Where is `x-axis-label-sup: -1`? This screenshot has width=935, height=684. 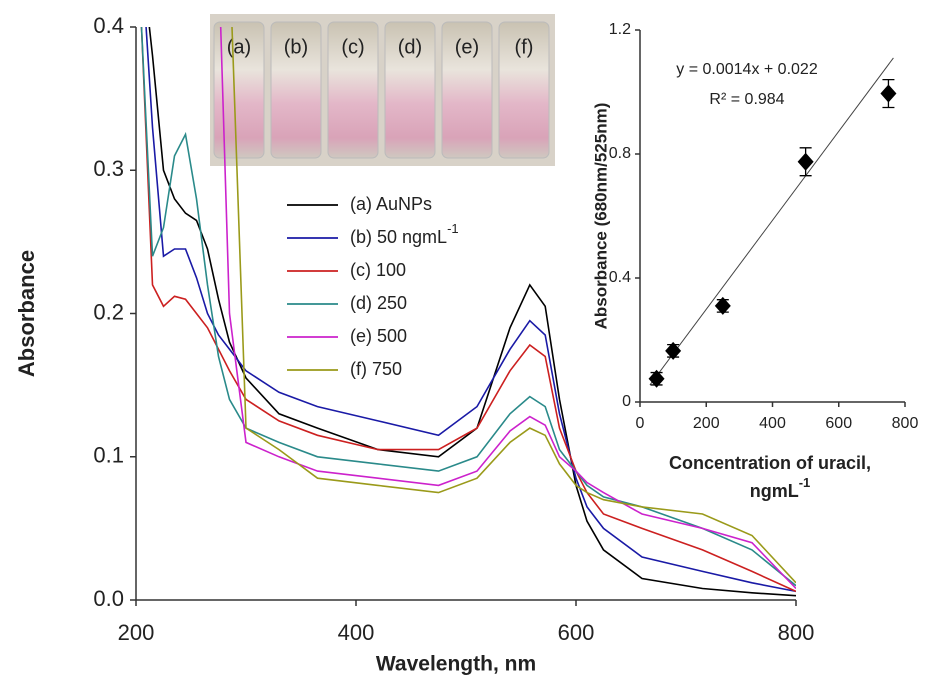 x-axis-label-sup: -1 is located at coordinates (805, 482).